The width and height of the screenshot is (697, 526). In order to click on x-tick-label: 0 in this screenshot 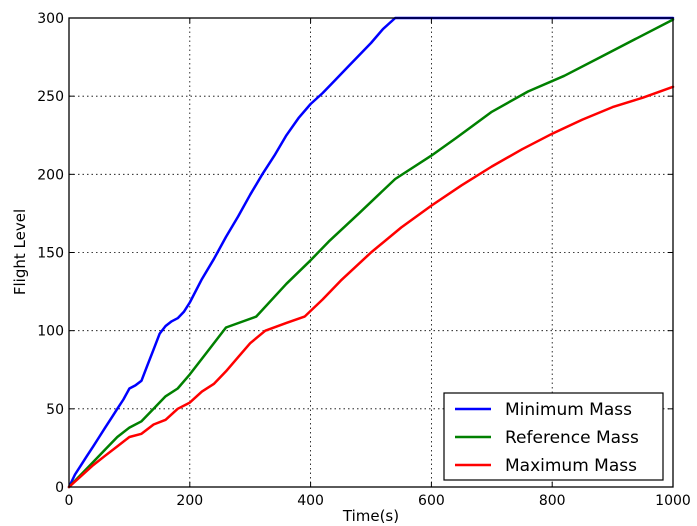, I will do `click(69, 501)`.